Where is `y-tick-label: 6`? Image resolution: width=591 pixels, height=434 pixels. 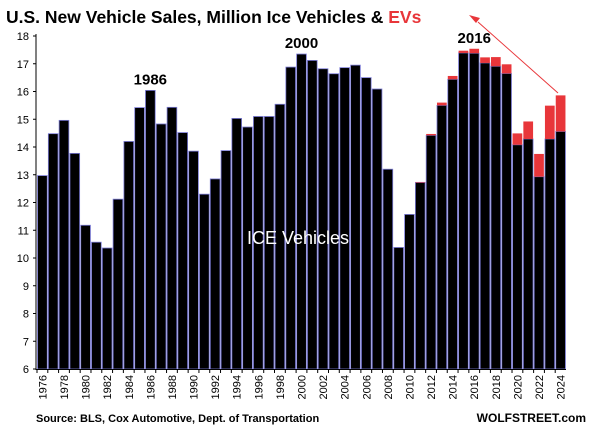 y-tick-label: 6 is located at coordinates (26, 370).